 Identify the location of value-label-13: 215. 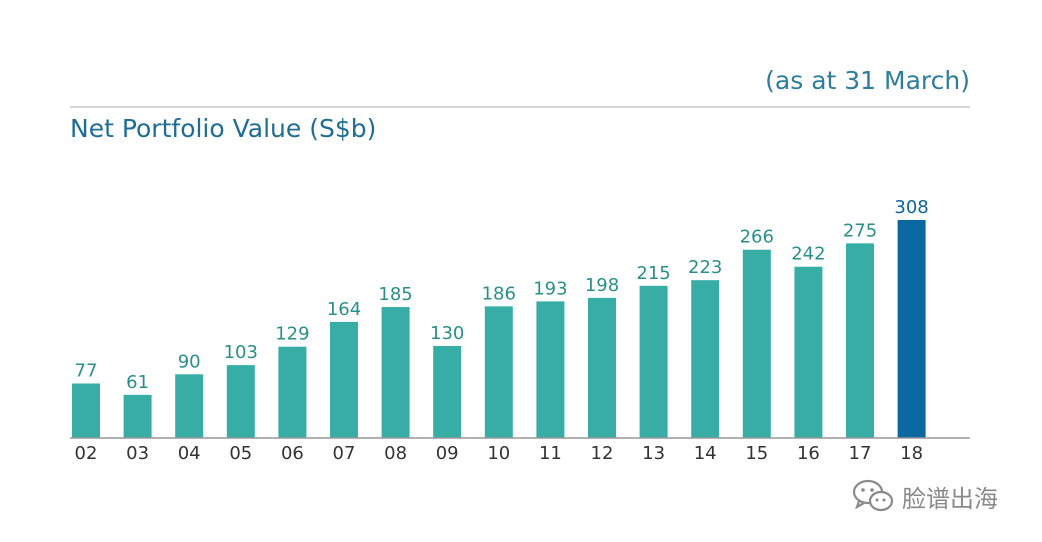
(653, 273).